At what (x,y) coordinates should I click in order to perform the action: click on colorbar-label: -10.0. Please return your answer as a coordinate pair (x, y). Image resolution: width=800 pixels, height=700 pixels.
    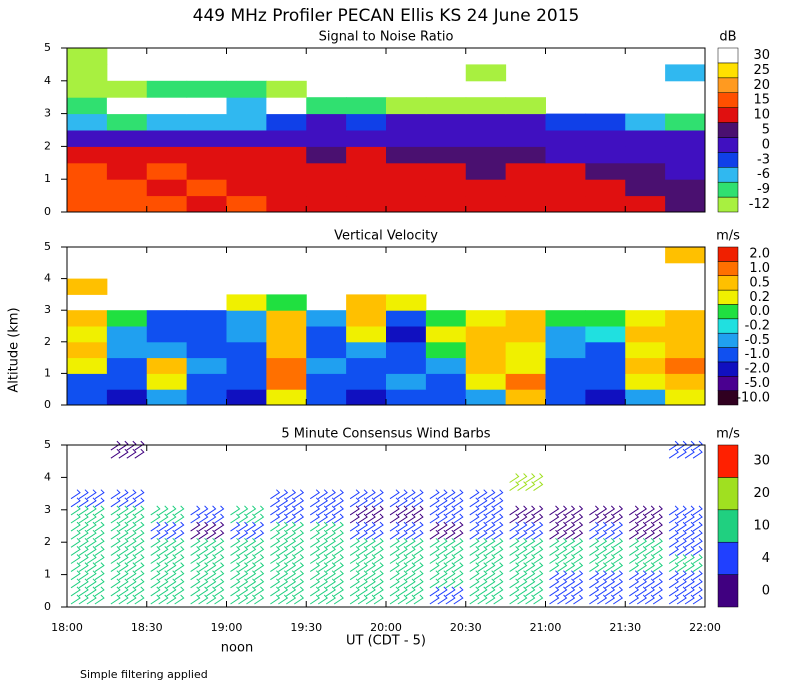
    Looking at the image, I should click on (753, 397).